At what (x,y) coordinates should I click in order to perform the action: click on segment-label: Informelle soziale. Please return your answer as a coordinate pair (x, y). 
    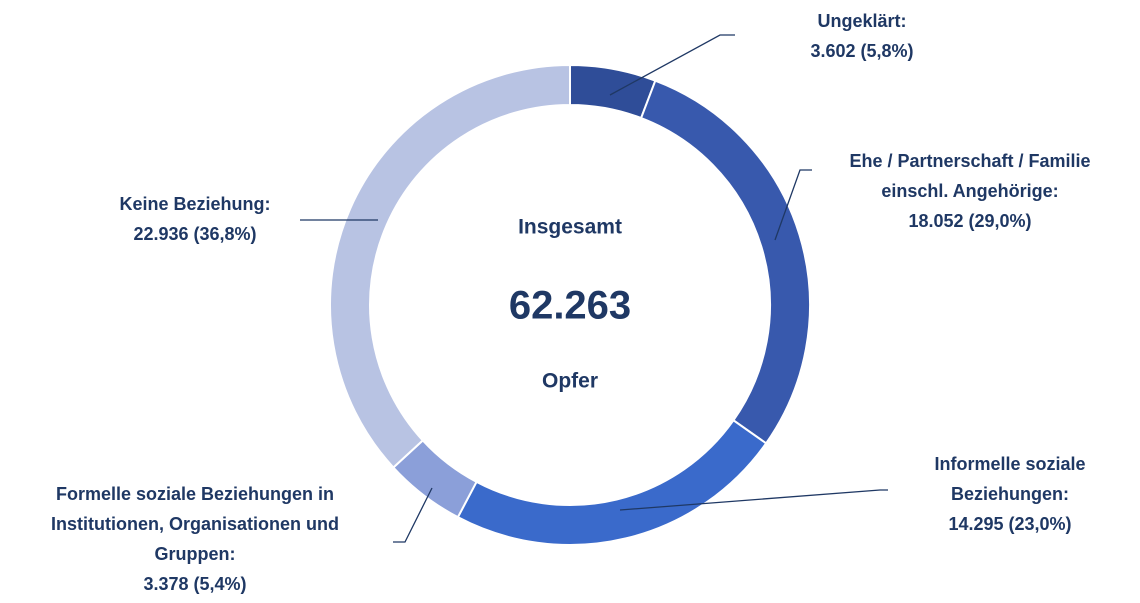
    Looking at the image, I should click on (1009, 464).